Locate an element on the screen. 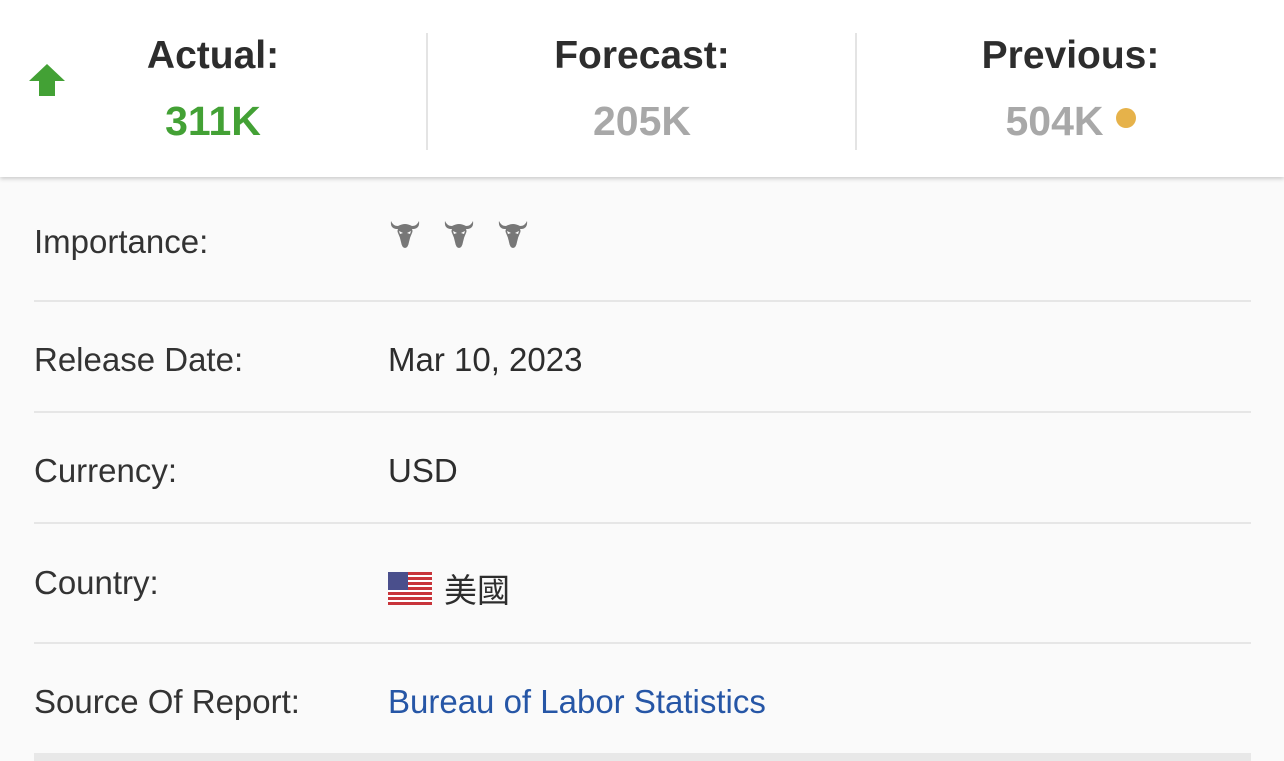  forecast-block: Forecast: 205K is located at coordinates (642, 88).